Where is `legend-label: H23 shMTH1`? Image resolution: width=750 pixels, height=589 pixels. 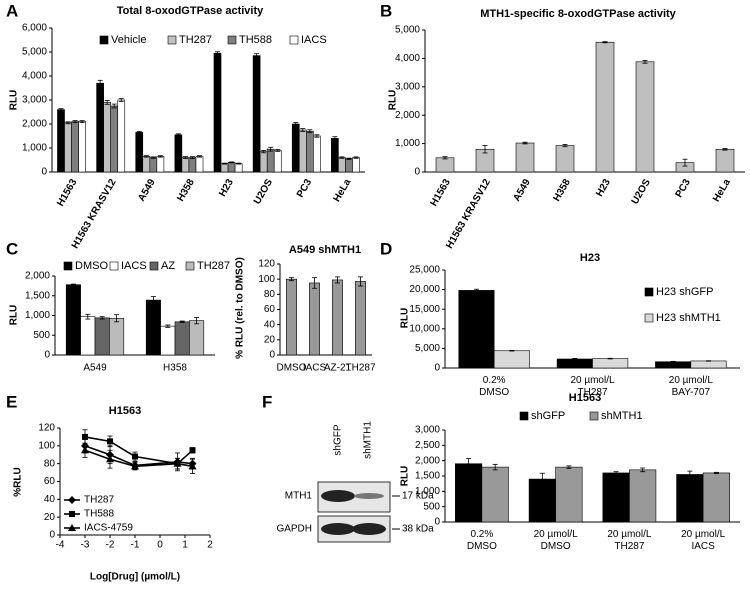
legend-label: H23 shMTH1 is located at coordinates (688, 318).